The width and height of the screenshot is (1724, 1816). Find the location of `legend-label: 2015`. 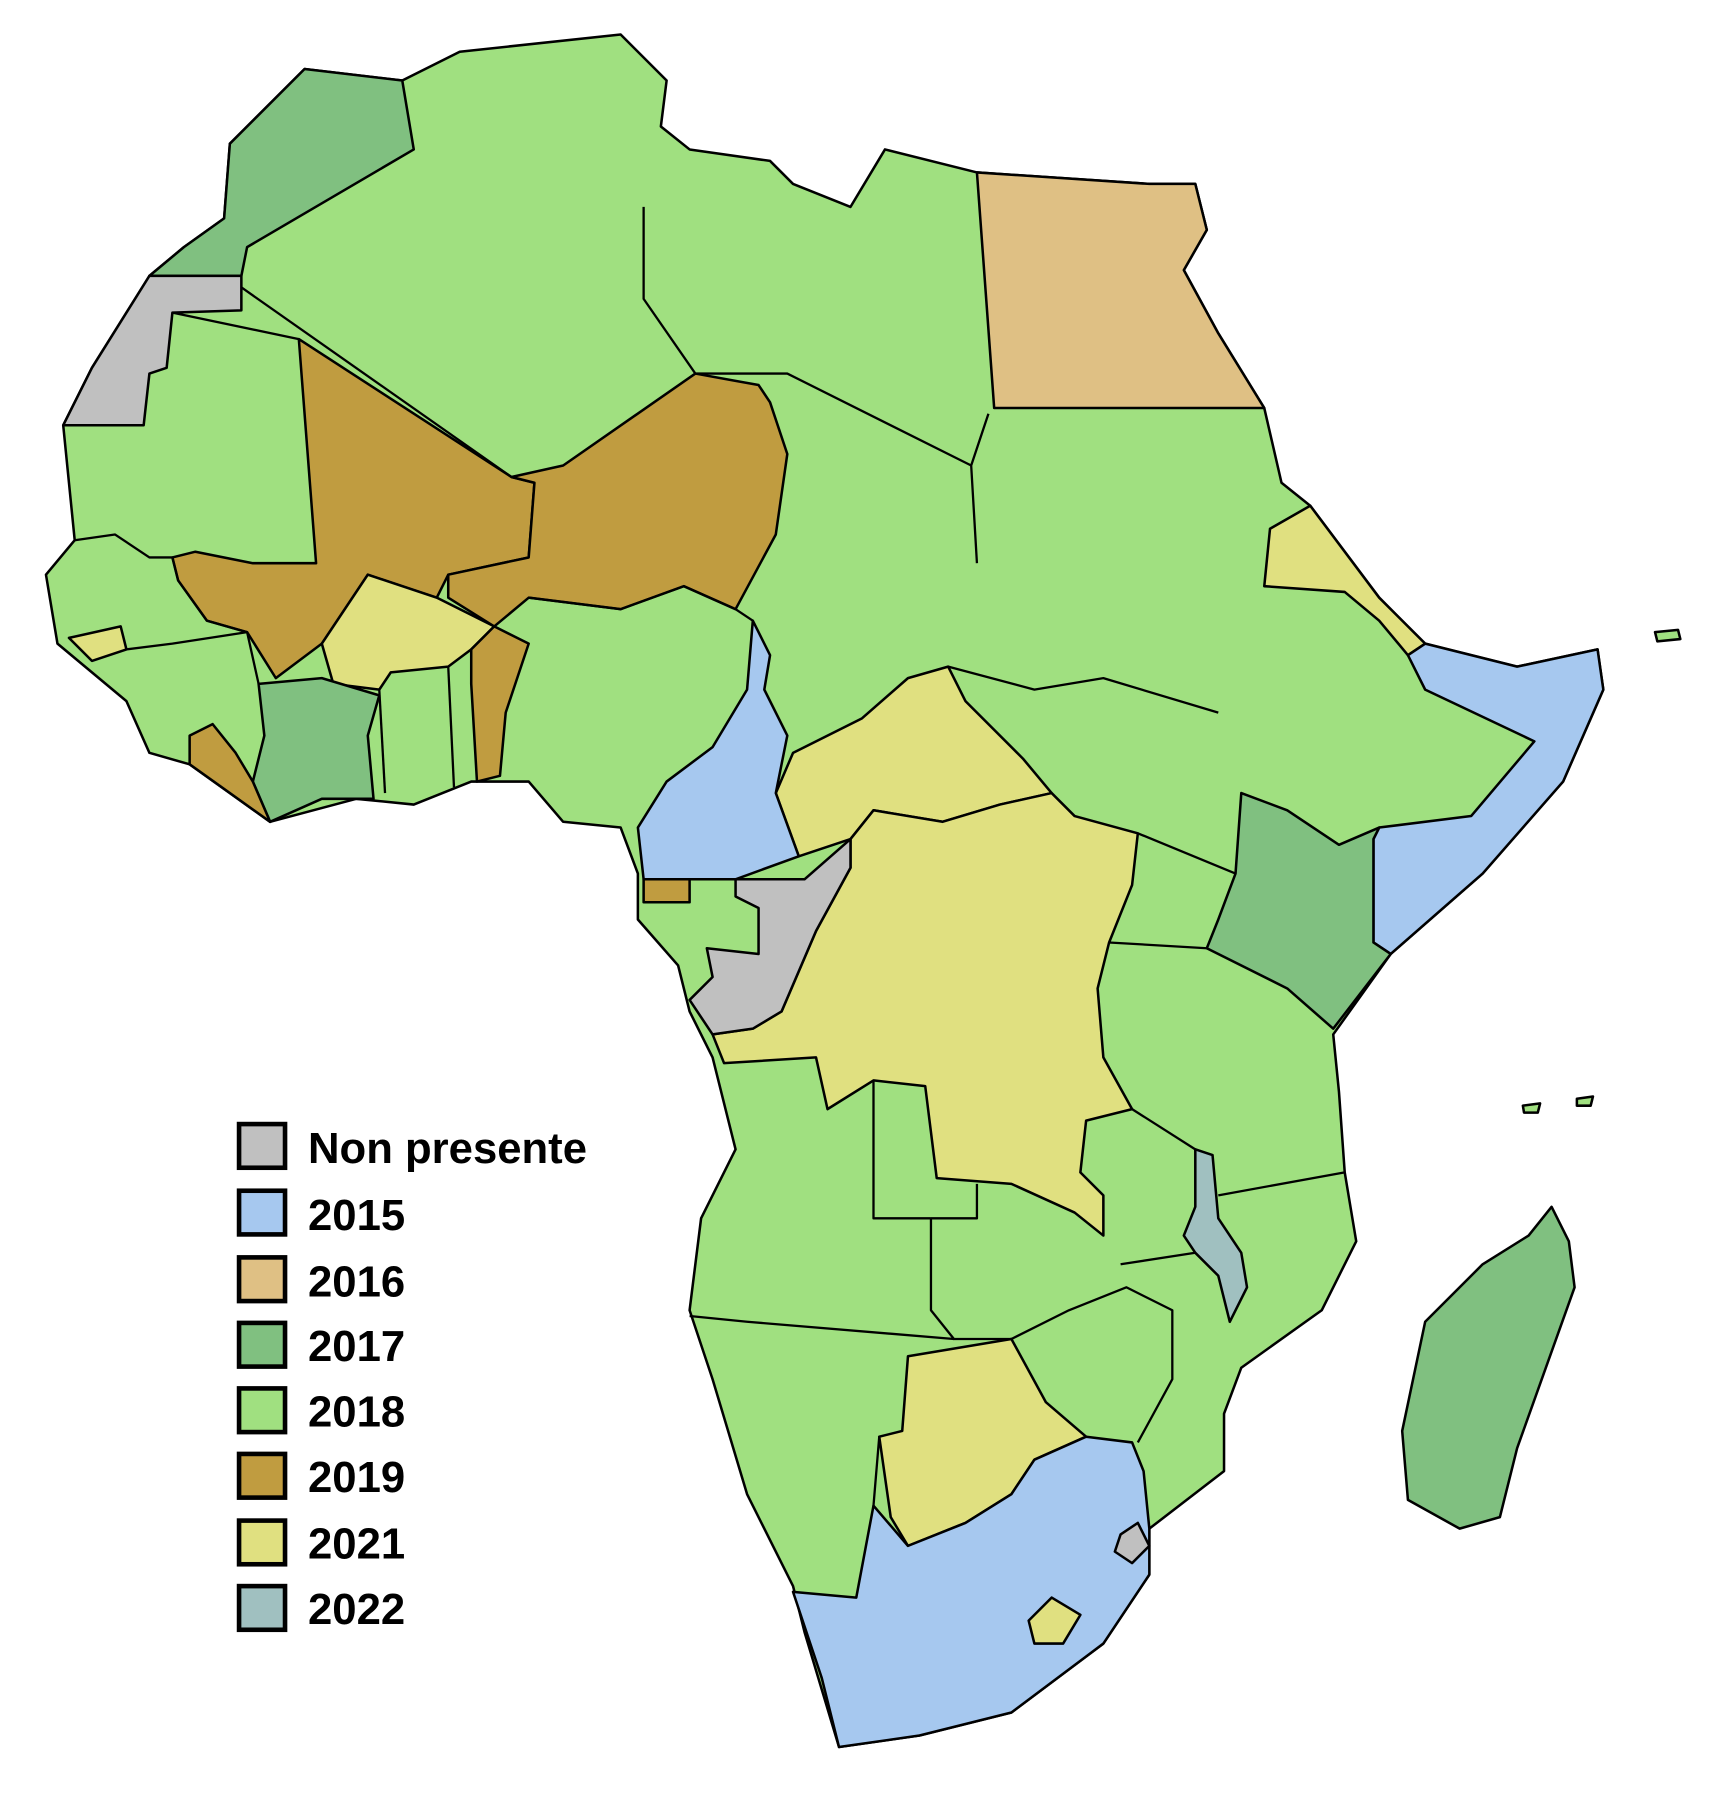

legend-label: 2015 is located at coordinates (356, 1215).